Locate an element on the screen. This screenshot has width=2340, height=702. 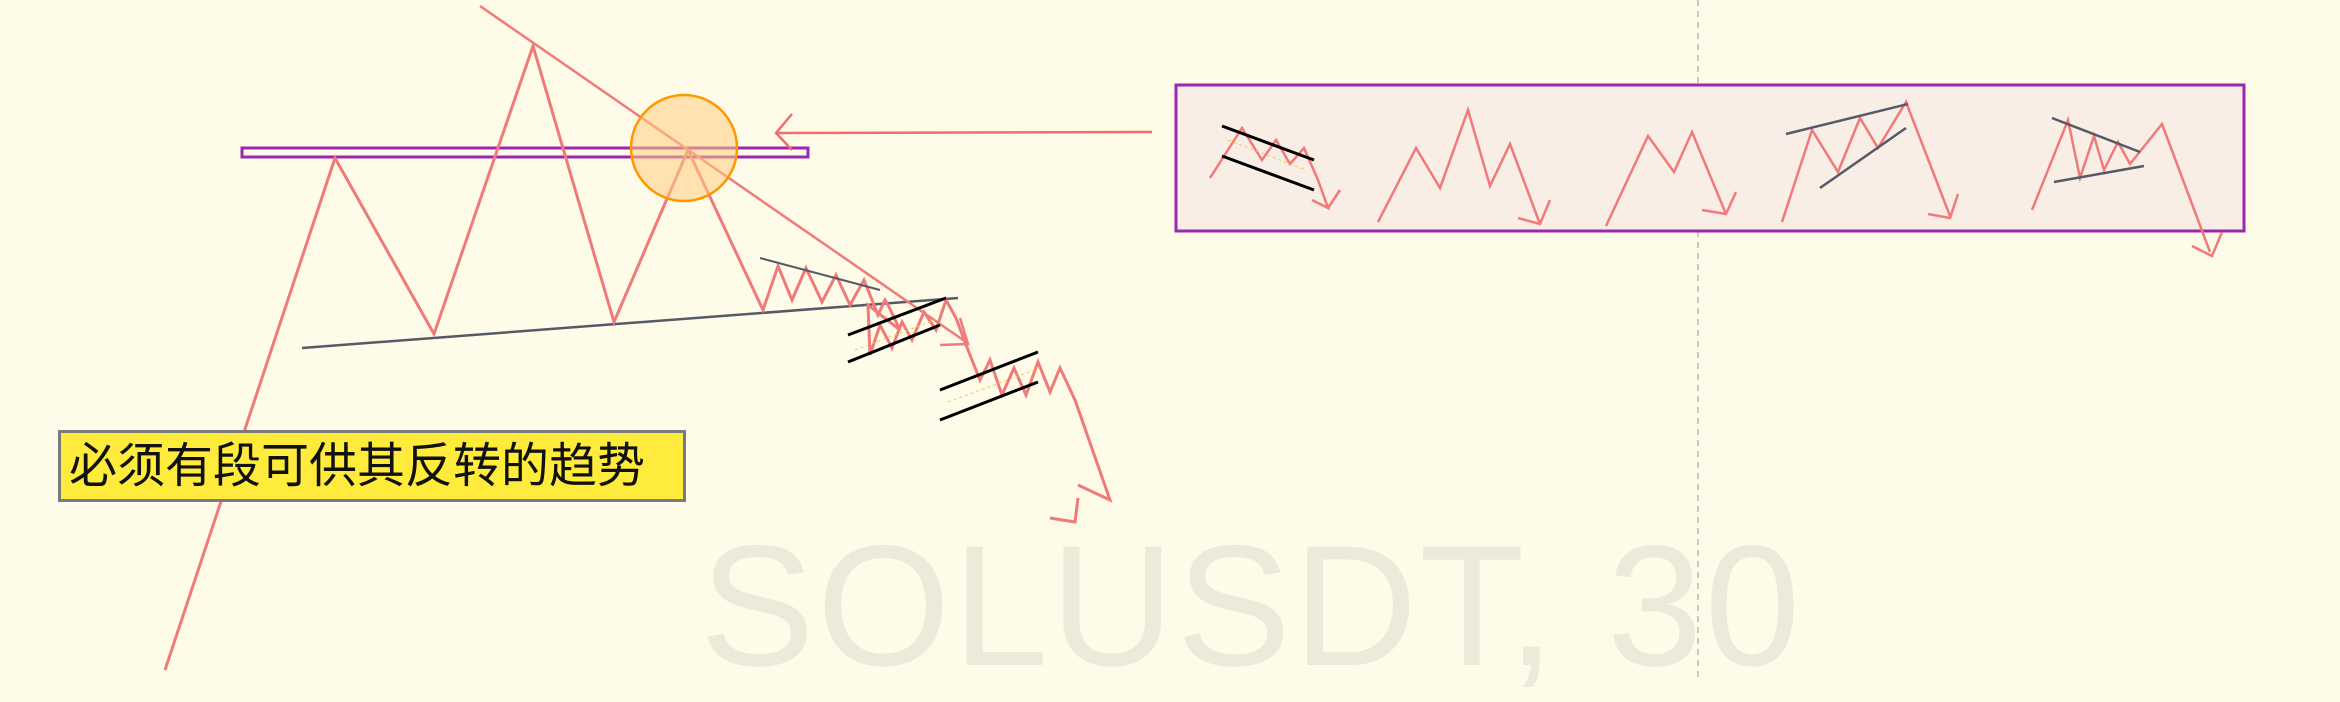
example-double-top is located at coordinates (1464, 165).